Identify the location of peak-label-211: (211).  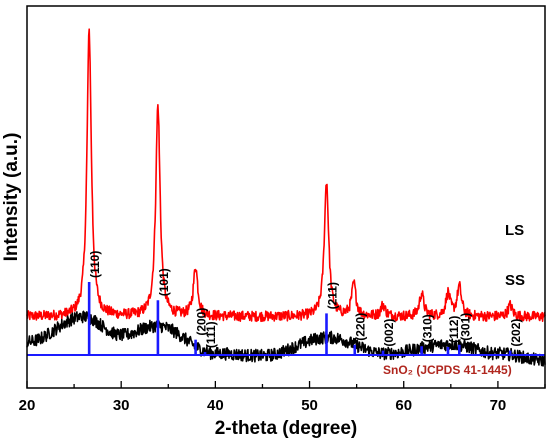
(332, 295).